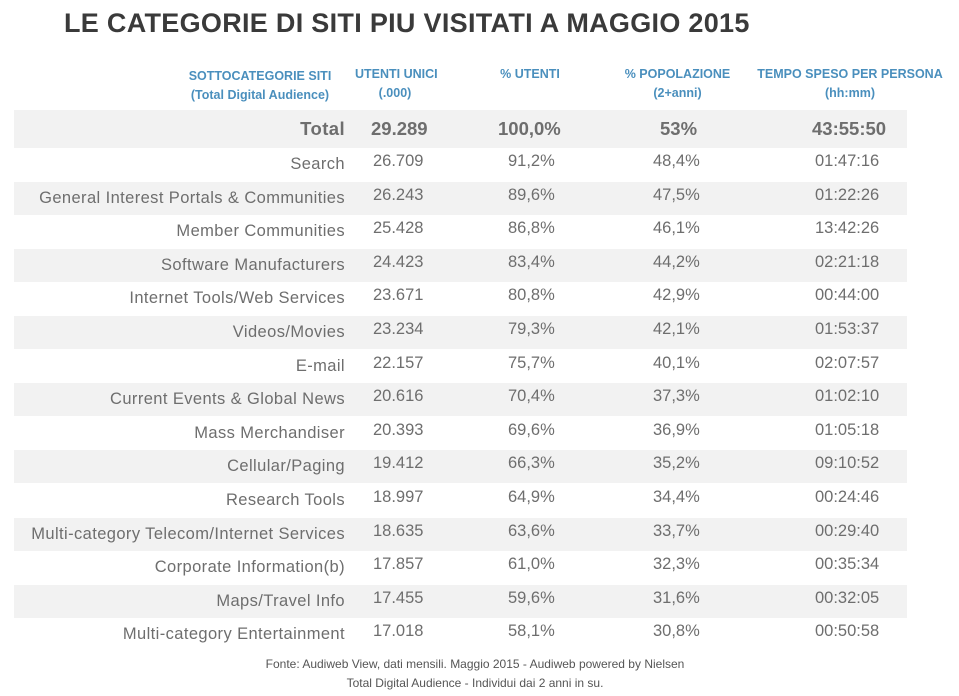 This screenshot has height=696, width=959. I want to click on row-users: 29.289, so click(399, 128).